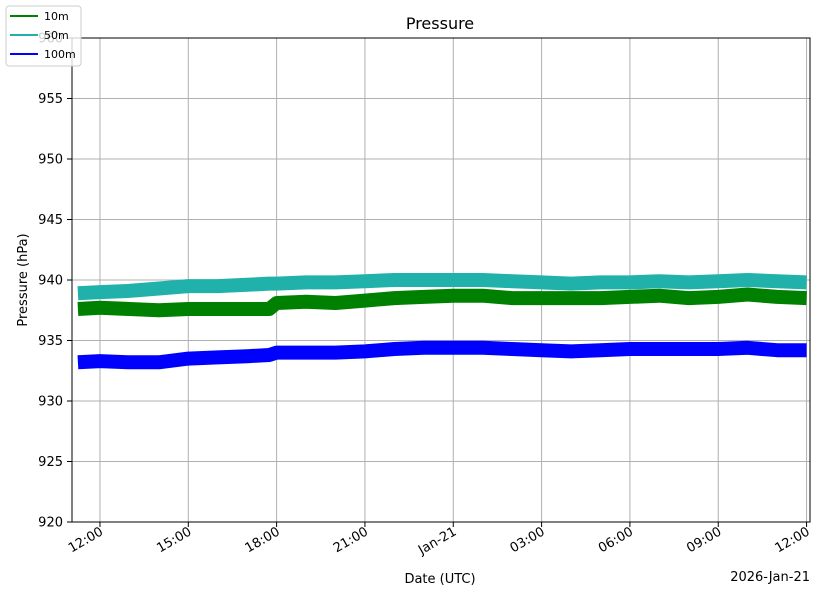 The image size is (825, 600). What do you see at coordinates (50, 402) in the screenshot?
I see `y-tick-label: 930` at bounding box center [50, 402].